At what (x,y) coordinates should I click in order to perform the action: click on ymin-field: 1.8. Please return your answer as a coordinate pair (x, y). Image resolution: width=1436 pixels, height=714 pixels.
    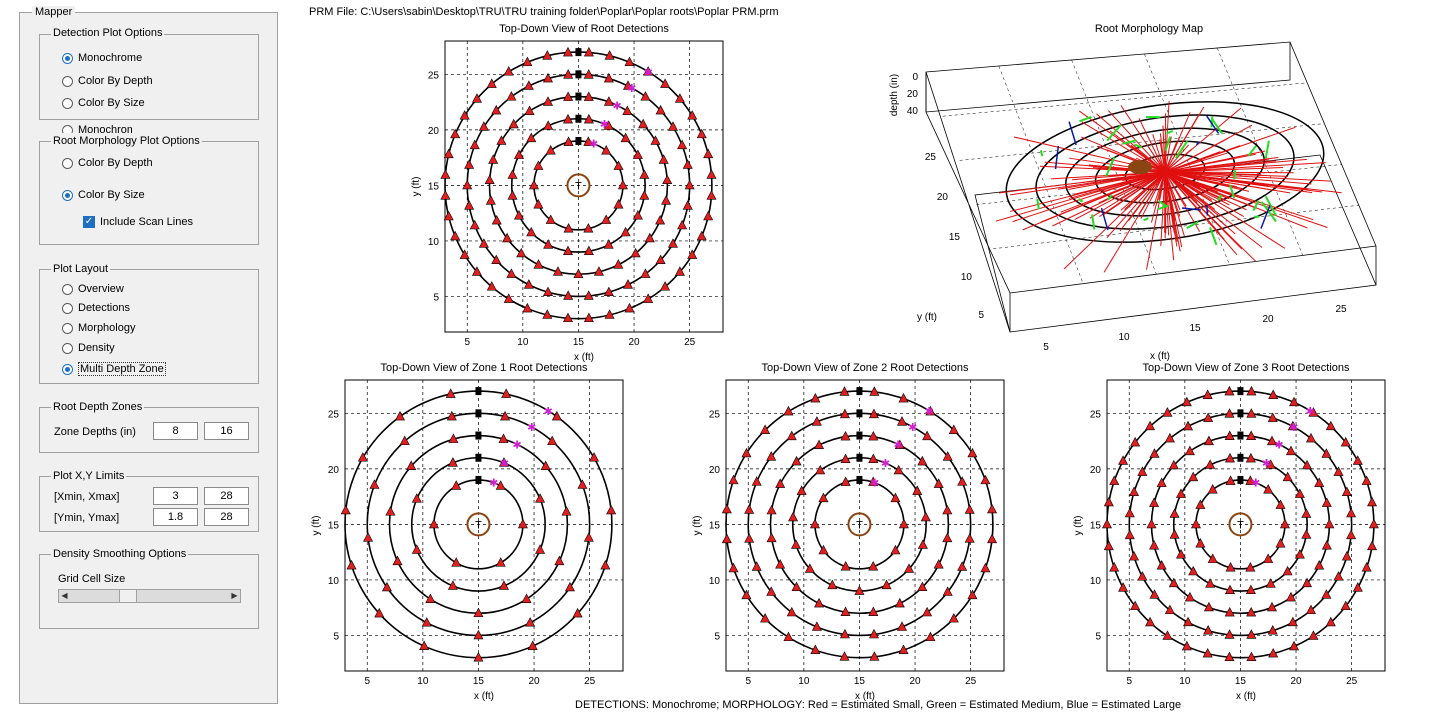
    Looking at the image, I should click on (175, 517).